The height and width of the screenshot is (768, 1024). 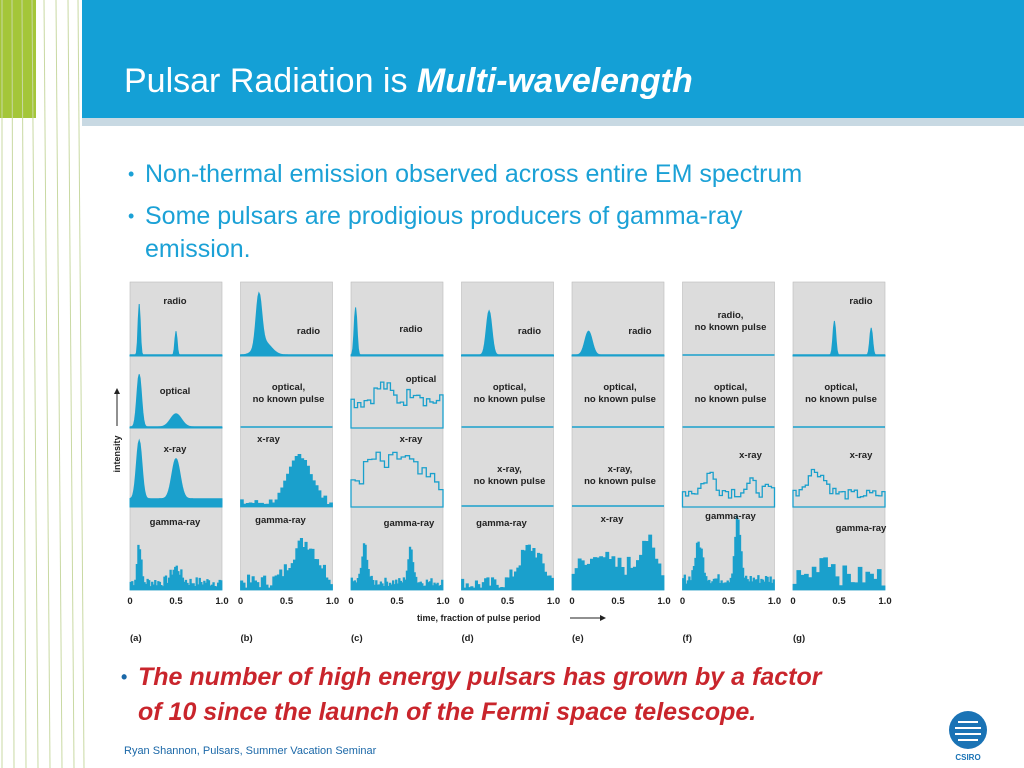 I want to click on accent-block, so click(x=18, y=59).